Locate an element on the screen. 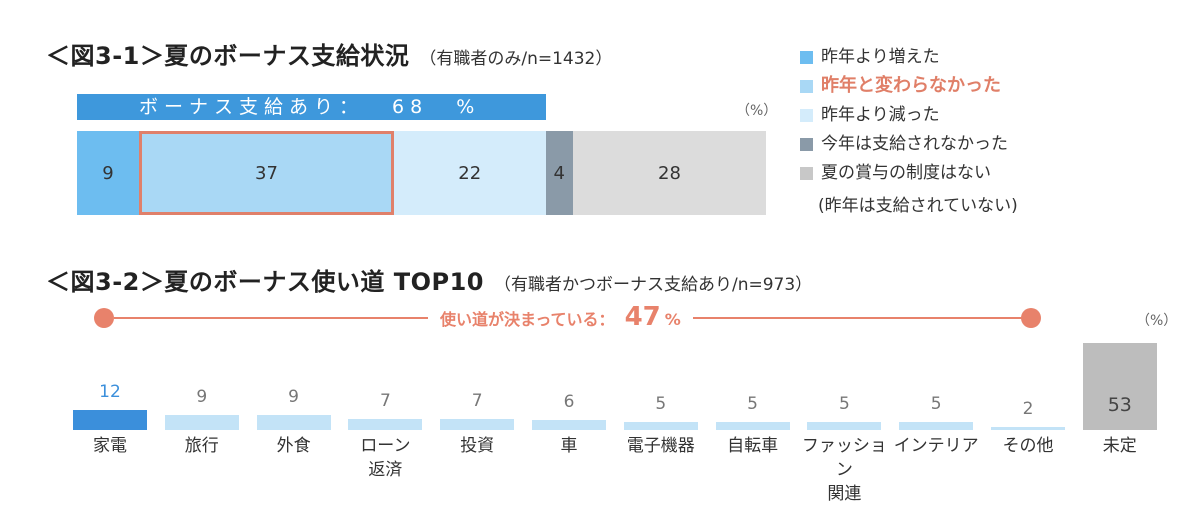 Image resolution: width=1200 pixels, height=514 pixels. stack-segment-value: 9 is located at coordinates (108, 173).